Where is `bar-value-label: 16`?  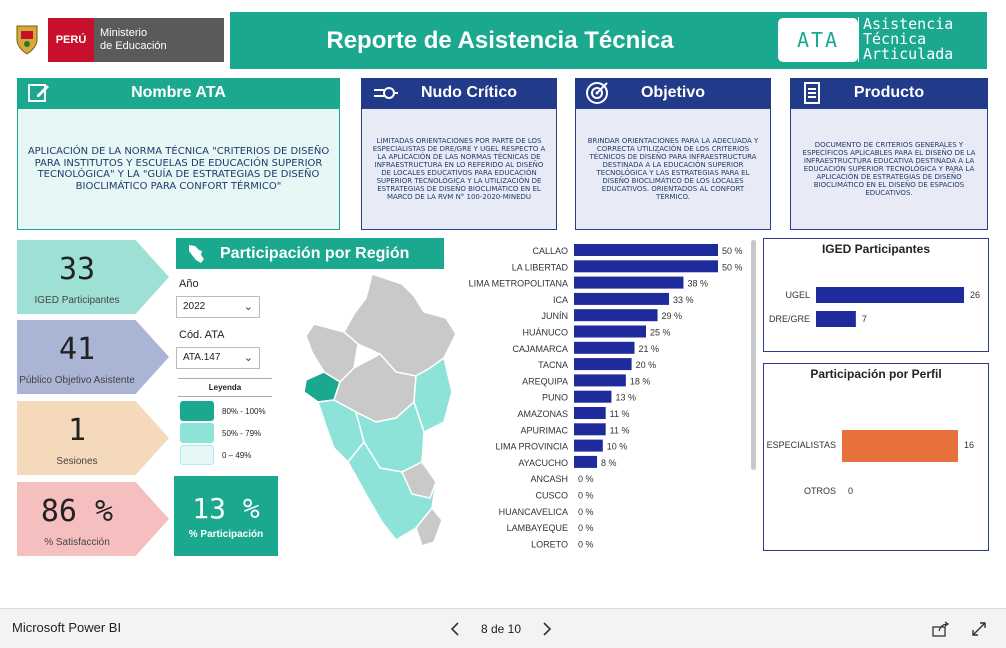
bar-value-label: 16 is located at coordinates (969, 445).